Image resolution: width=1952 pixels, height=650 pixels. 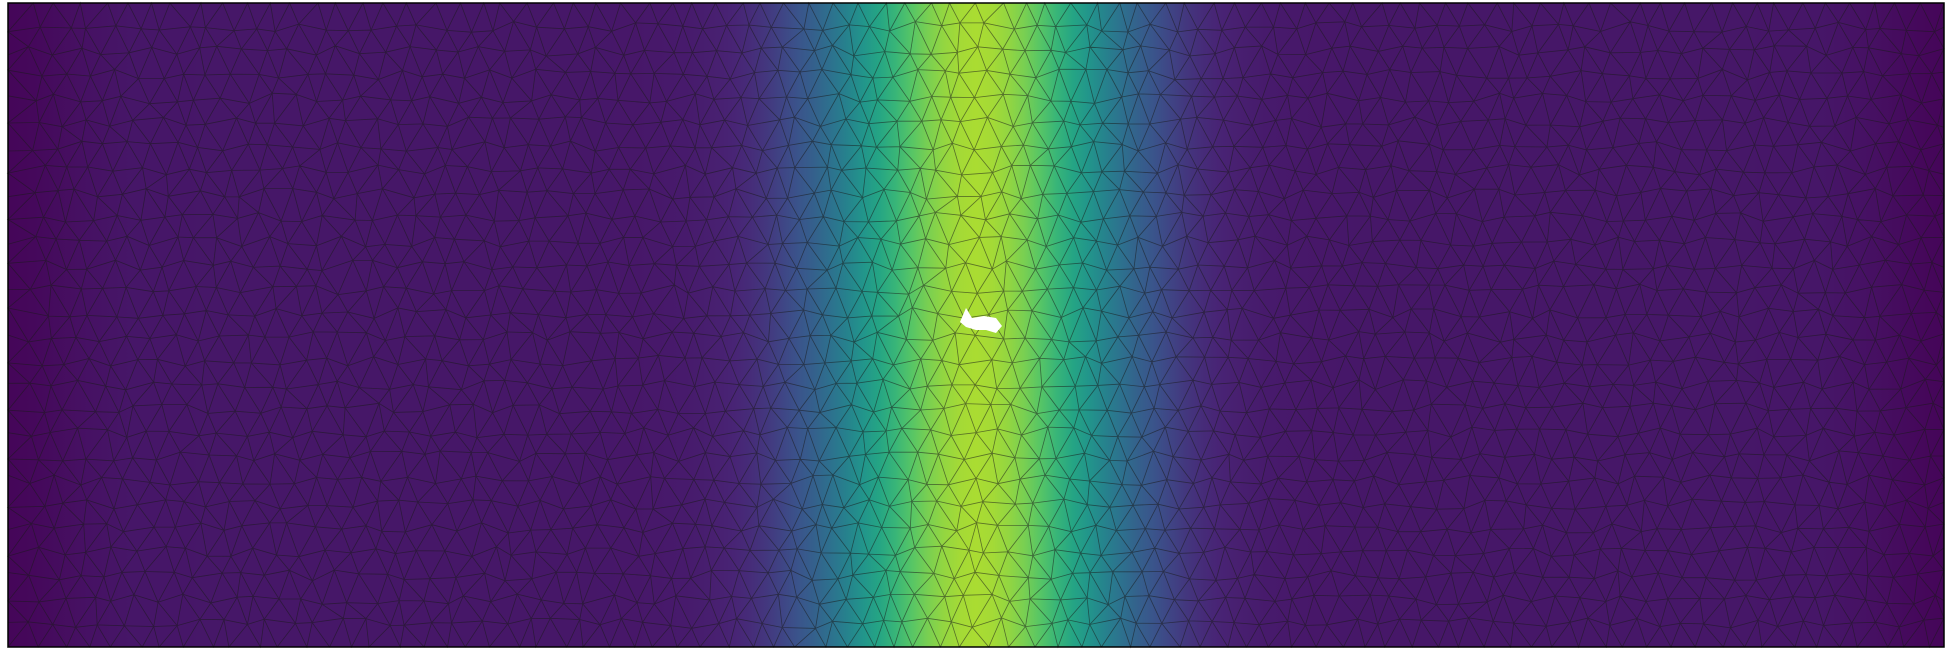 I want to click on central-hole, so click(x=981, y=320).